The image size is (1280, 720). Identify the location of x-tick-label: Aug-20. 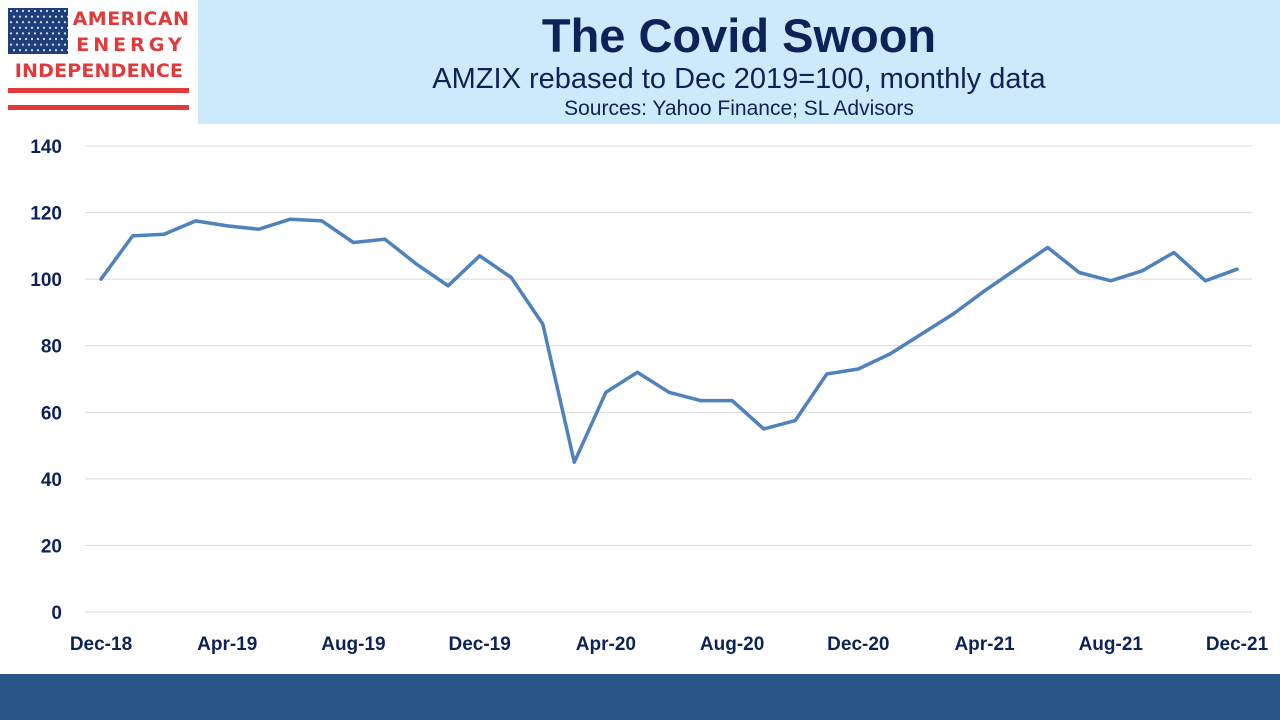
(732, 644).